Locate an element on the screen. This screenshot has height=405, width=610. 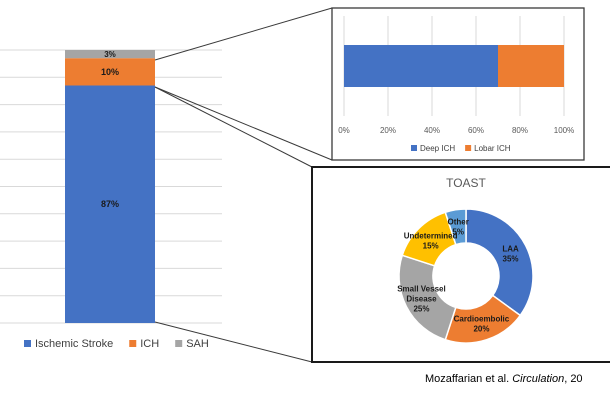
bar-segment-ich is located at coordinates (110, 72).